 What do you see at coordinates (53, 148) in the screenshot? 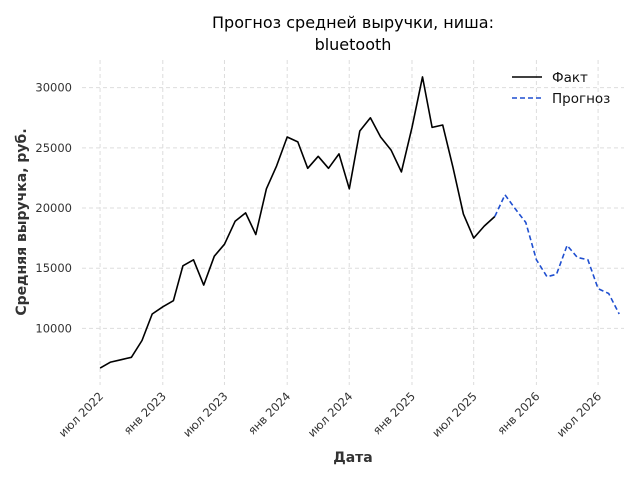
I see `y-tick-label: 25000` at bounding box center [53, 148].